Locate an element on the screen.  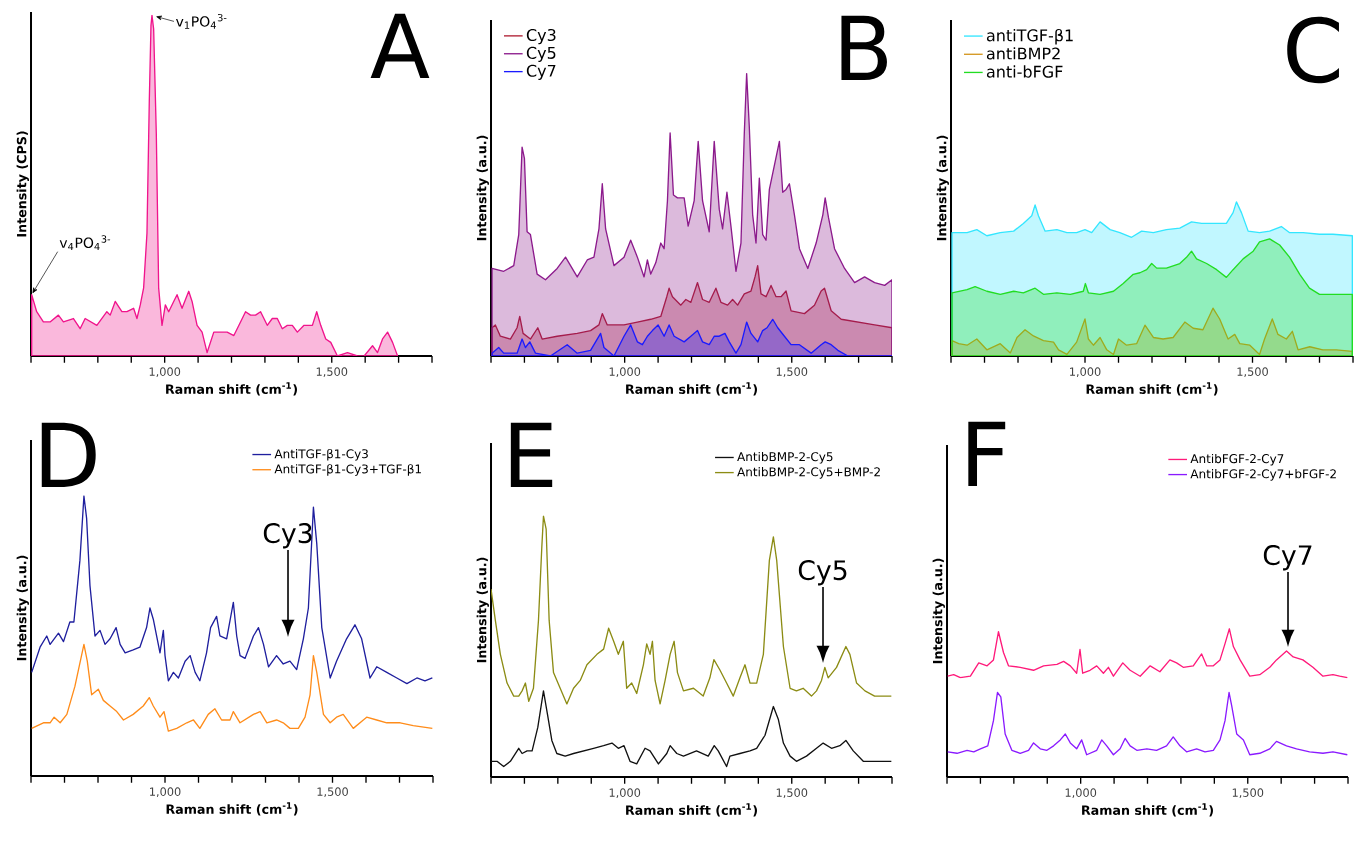
chart-title: A is located at coordinates (400, 45).